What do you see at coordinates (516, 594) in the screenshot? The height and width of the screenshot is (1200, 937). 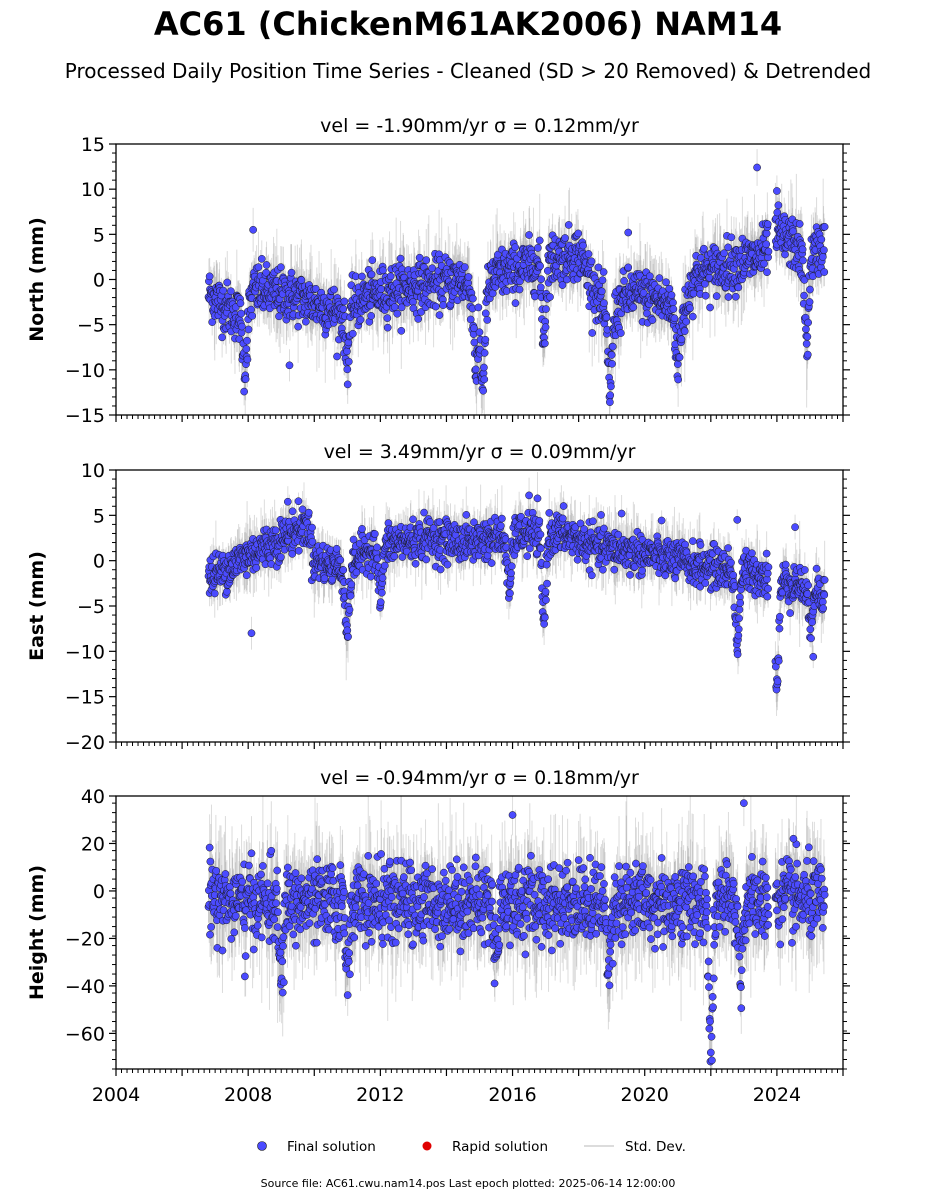 I see `east-plot-area` at bounding box center [516, 594].